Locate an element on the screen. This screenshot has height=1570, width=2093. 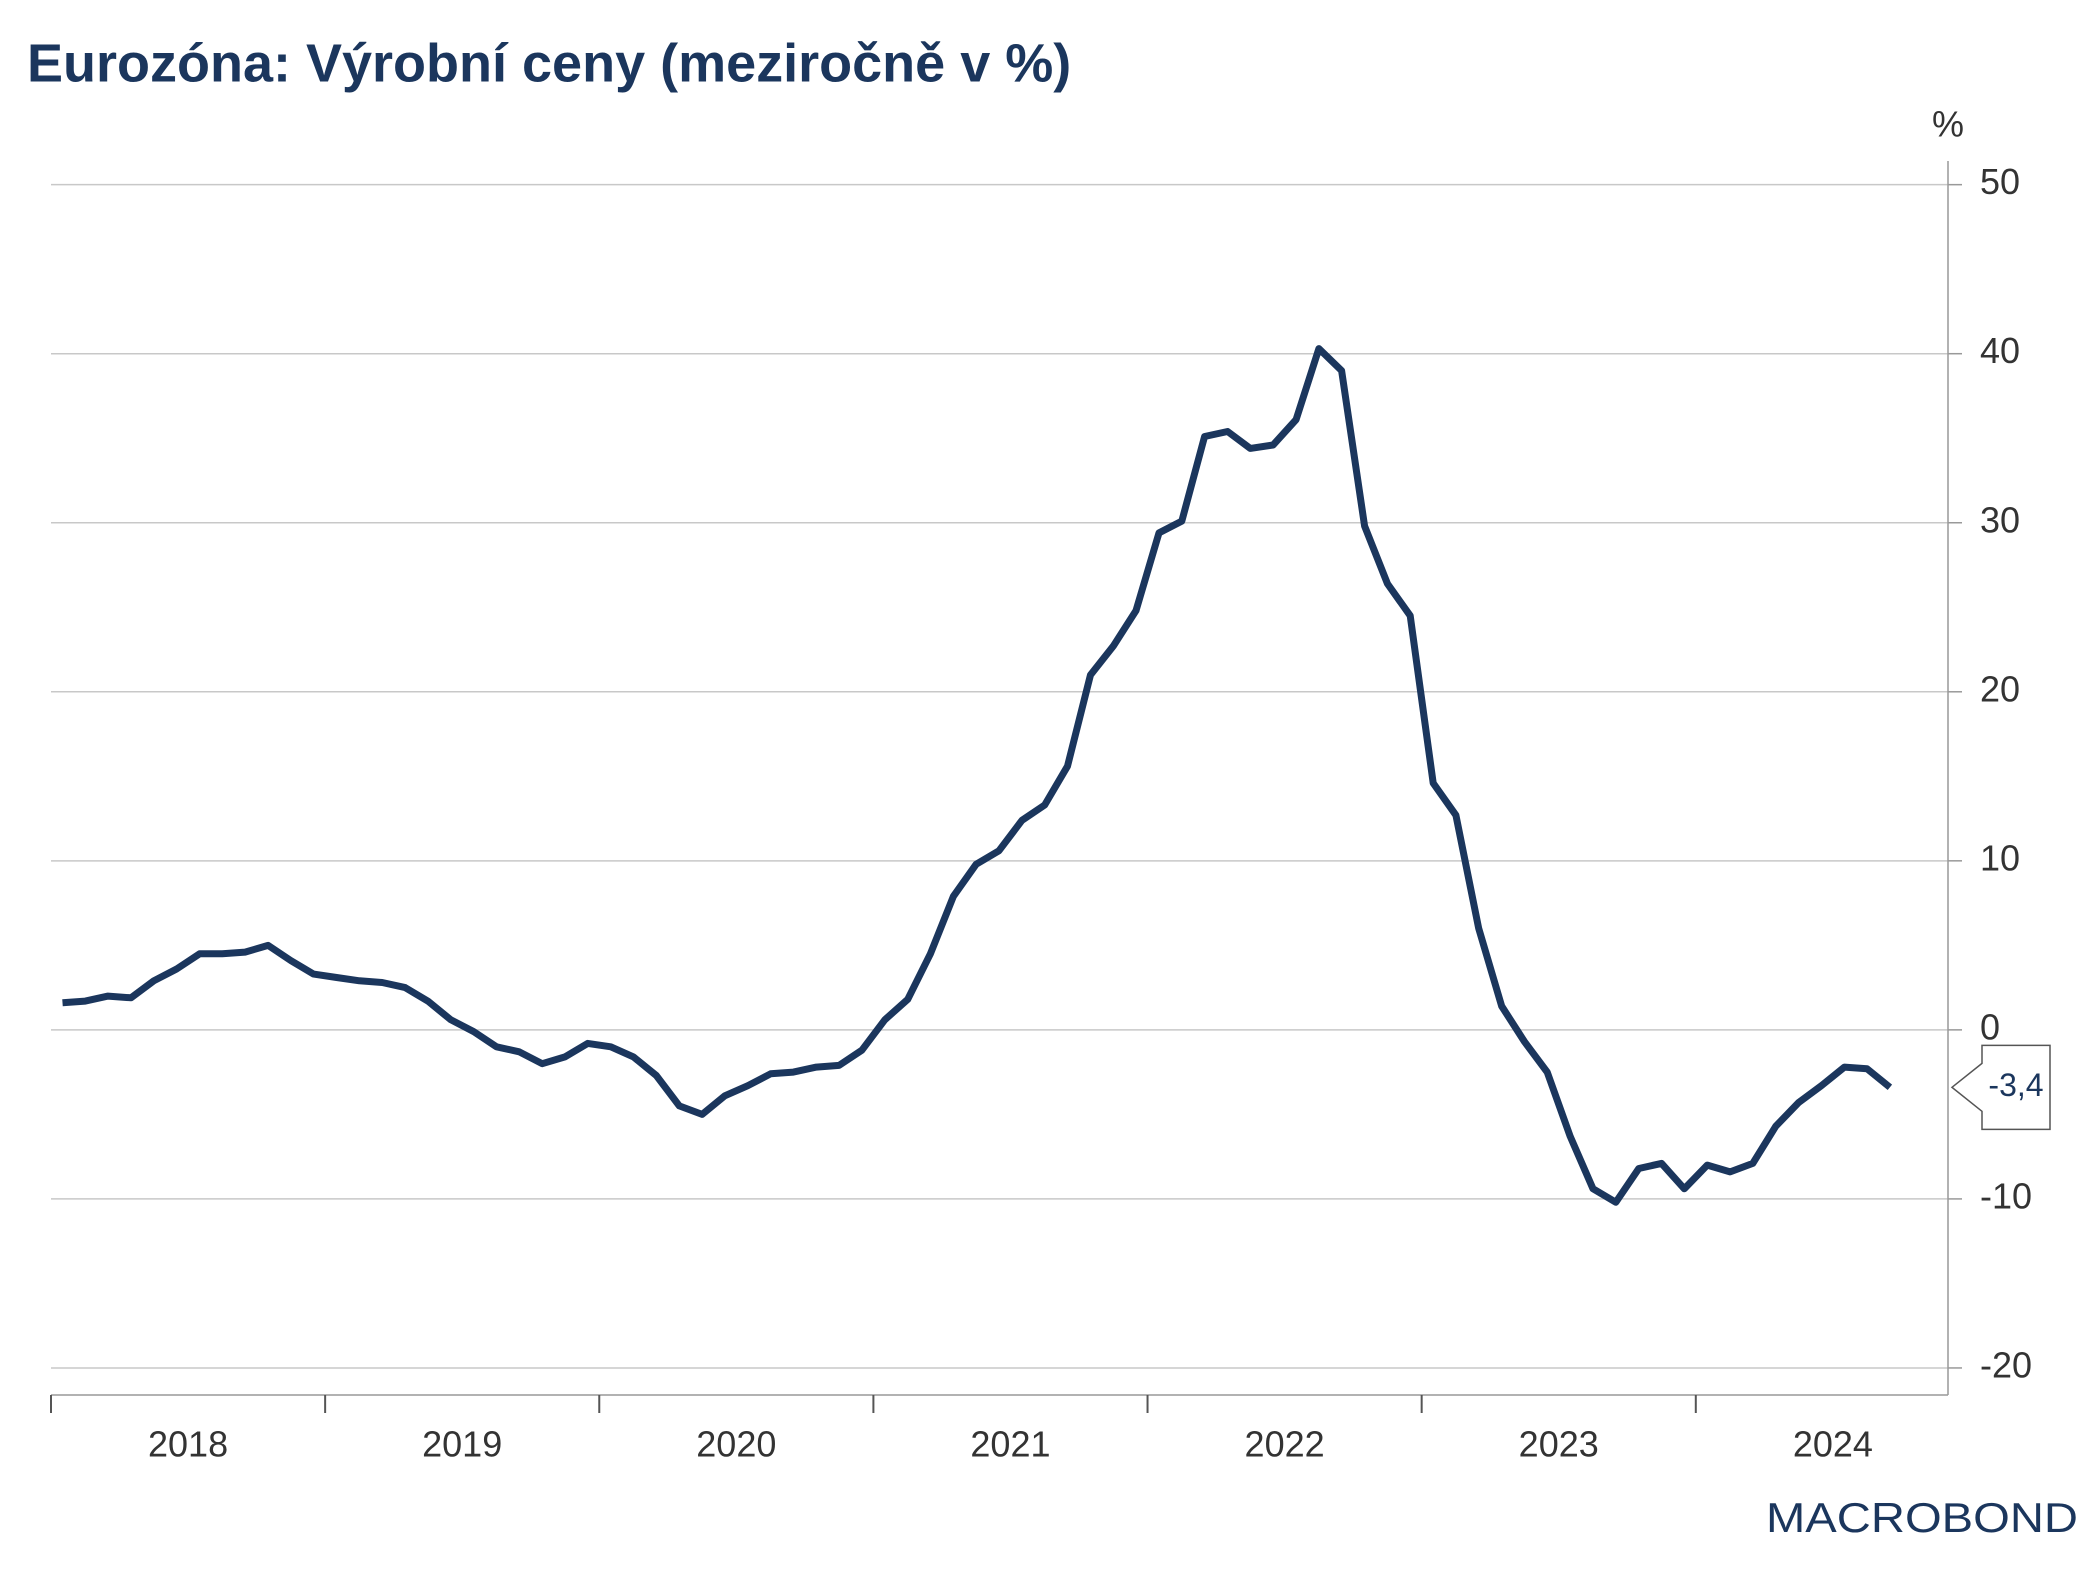
x-tick-label: 2019 is located at coordinates (462, 1444).